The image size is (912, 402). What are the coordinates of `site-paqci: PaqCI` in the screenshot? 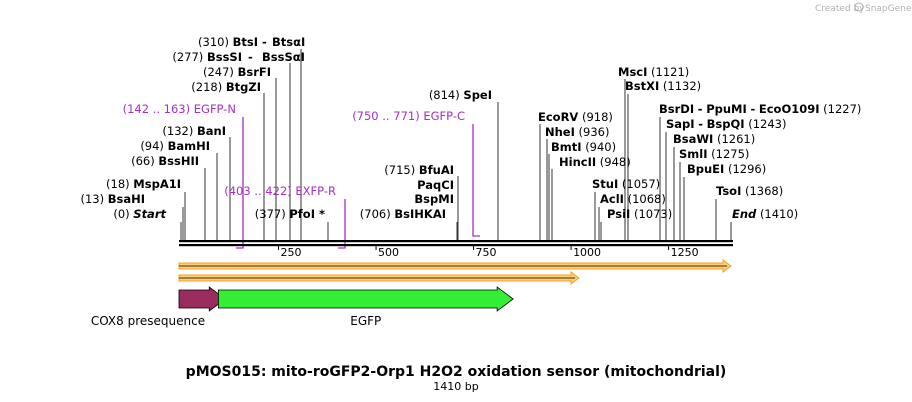 It's located at (435, 185).